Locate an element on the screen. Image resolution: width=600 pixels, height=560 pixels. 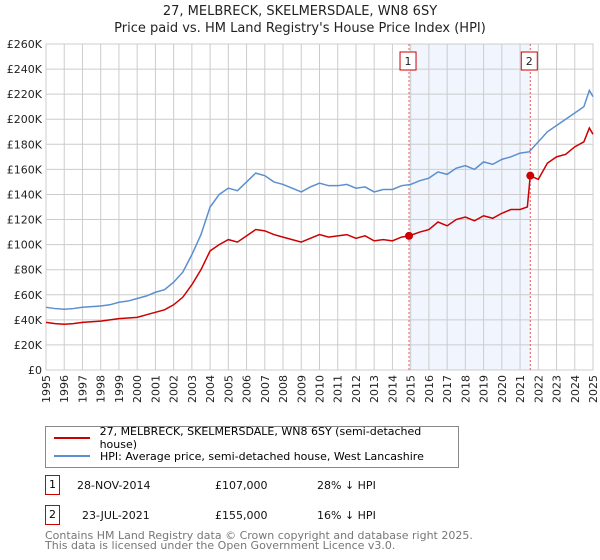
y-tick-label: £40K is located at coordinates (28, 320).